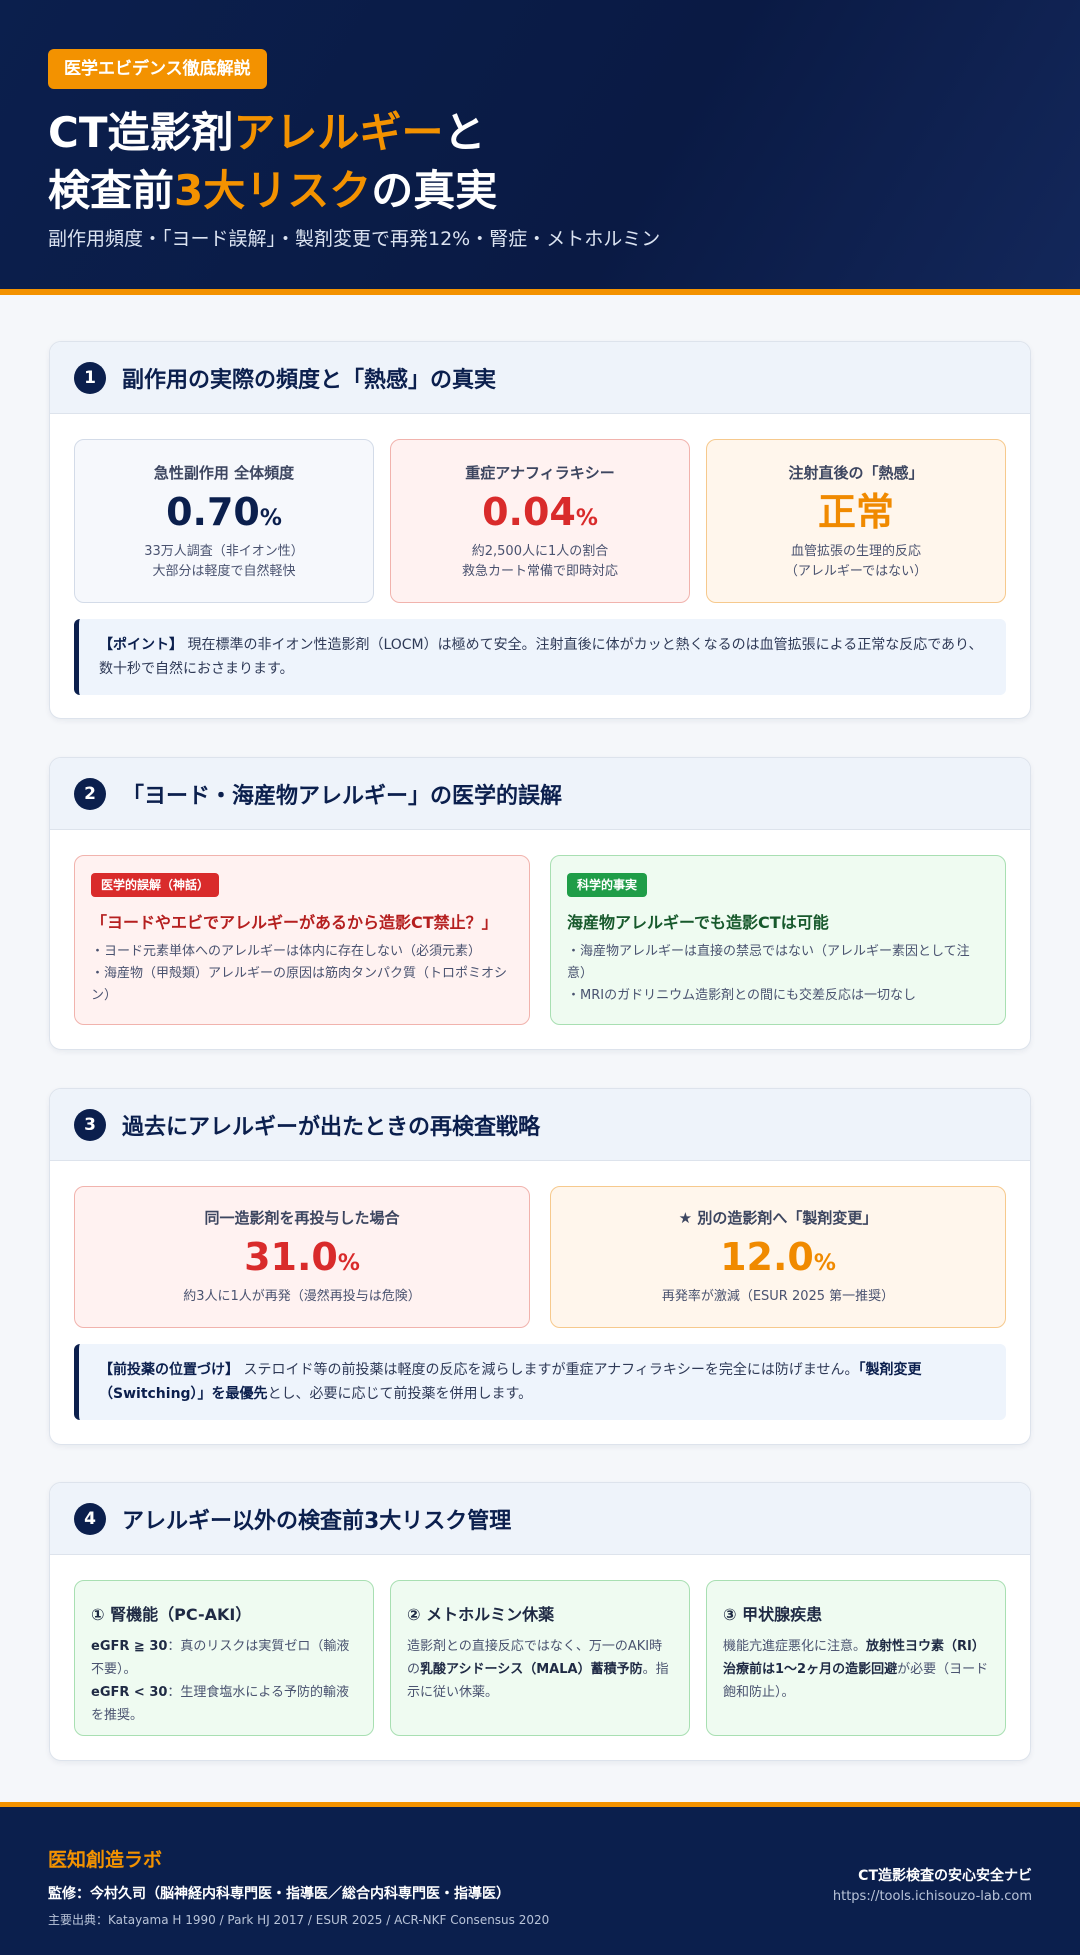 This screenshot has width=1080, height=1955. I want to click on myth-title: 「ヨードやエビでアレルギーがあるから造影CT禁止？」, so click(294, 922).